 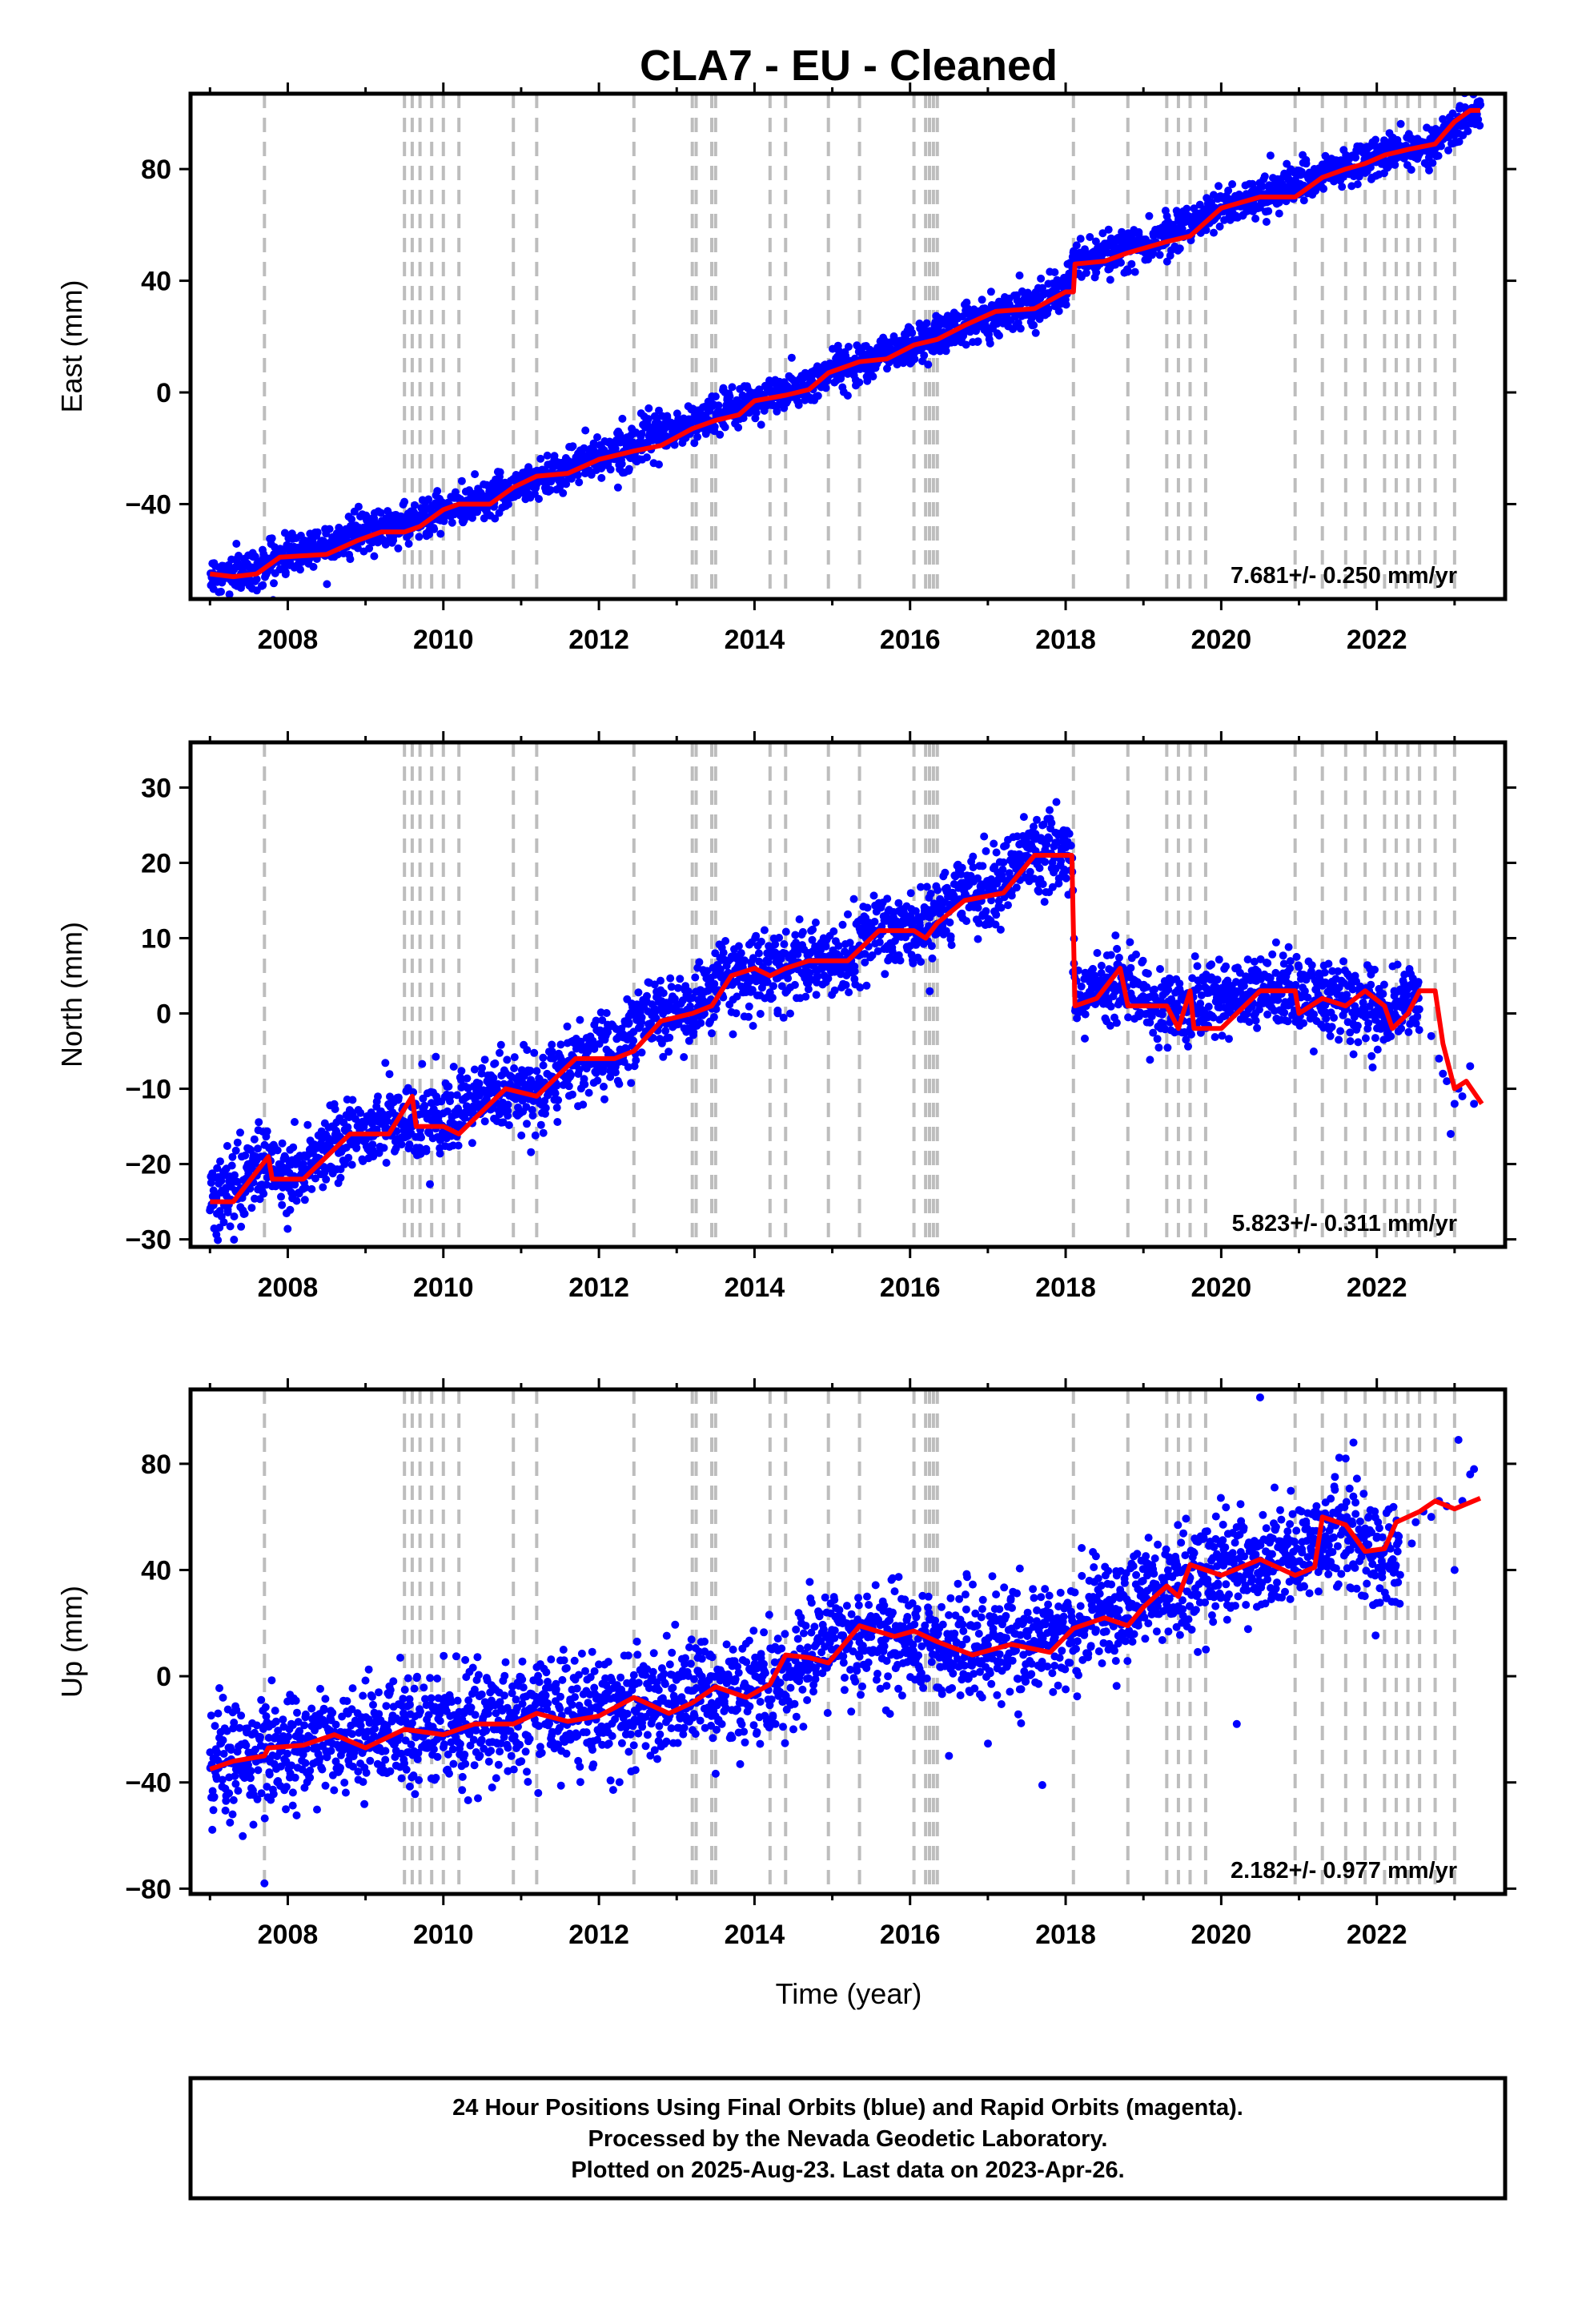 I want to click on x-tick-label: 2010, so click(x=444, y=640).